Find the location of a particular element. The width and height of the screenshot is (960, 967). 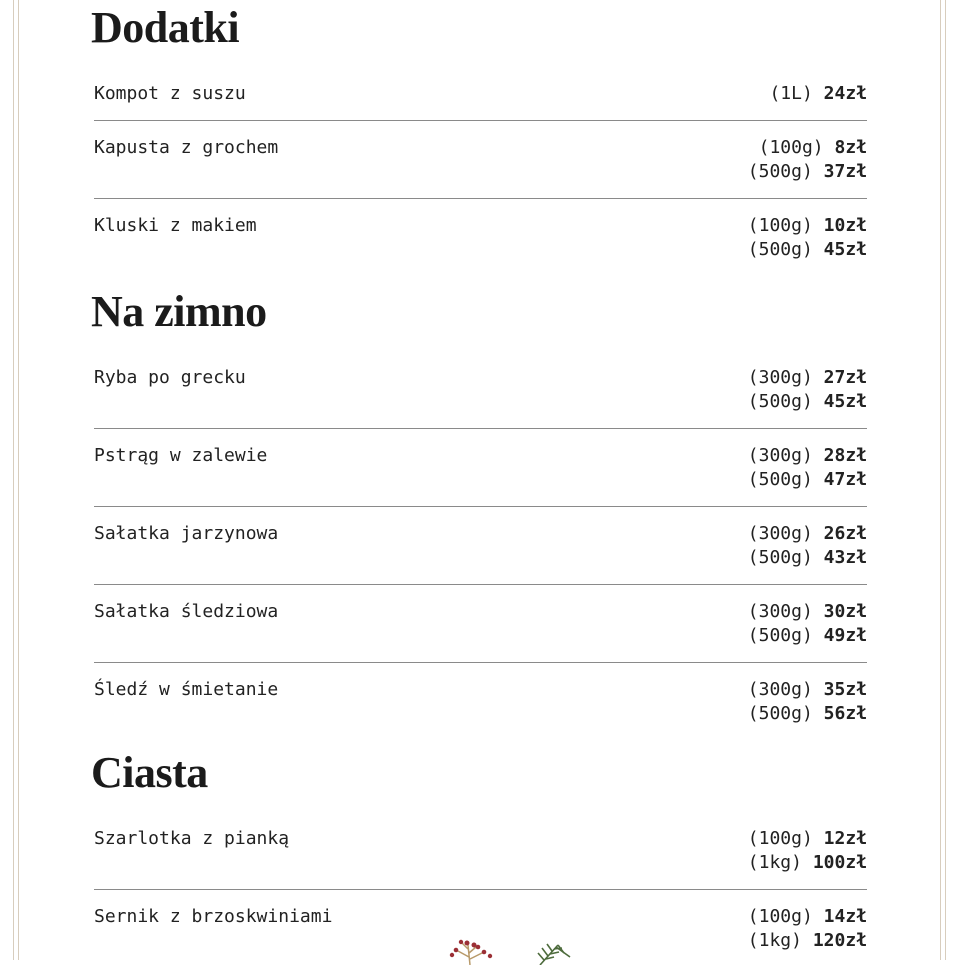

price-value: 47zł is located at coordinates (845, 479).